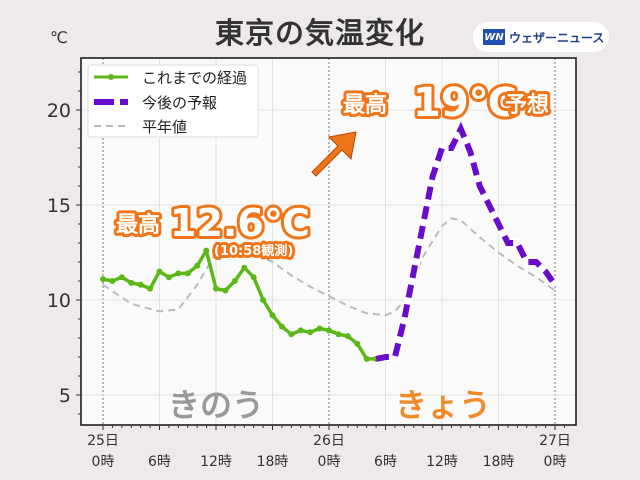 This screenshot has height=480, width=640. Describe the element at coordinates (216, 405) in the screenshot. I see `day-label-yesterday: きのう` at that location.